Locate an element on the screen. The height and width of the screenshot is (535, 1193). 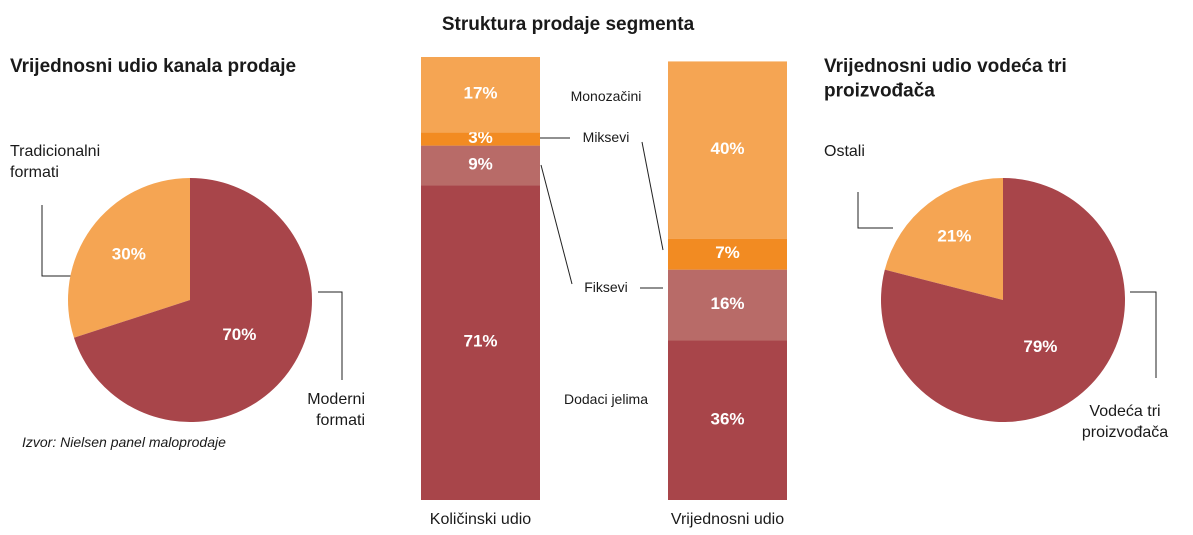
legend-label: Dodaci jelima is located at coordinates (606, 399).